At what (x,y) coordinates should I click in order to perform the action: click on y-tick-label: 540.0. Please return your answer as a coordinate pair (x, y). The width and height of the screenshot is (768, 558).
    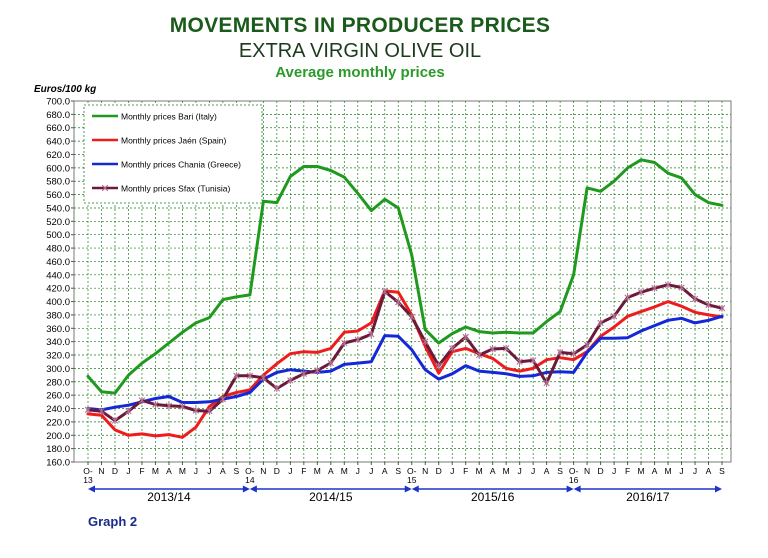
    Looking at the image, I should click on (58, 208).